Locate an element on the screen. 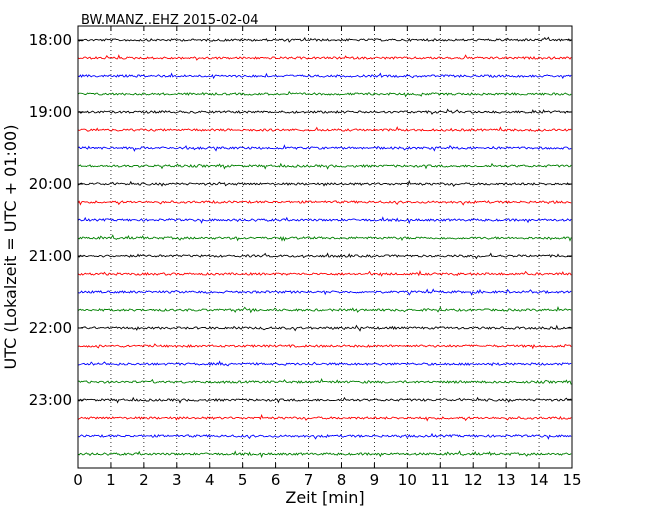 The width and height of the screenshot is (650, 520). trace-2015 is located at coordinates (324, 202).